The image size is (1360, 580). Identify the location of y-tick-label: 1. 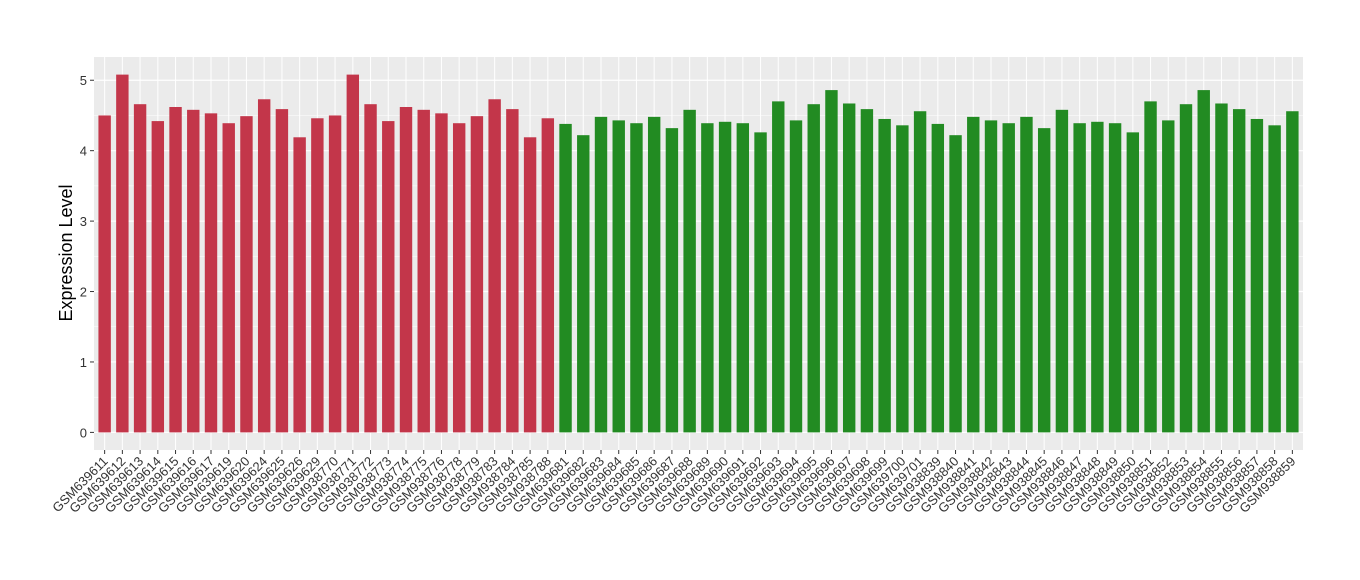
(83, 362).